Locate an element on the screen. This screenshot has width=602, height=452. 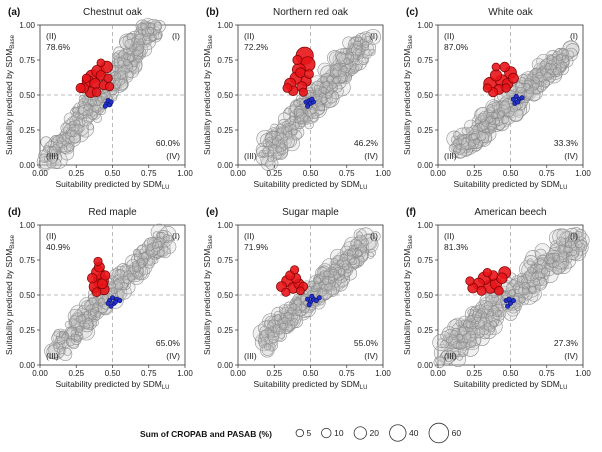
quadrant-pct-iv: 60.0% is located at coordinates (168, 143).